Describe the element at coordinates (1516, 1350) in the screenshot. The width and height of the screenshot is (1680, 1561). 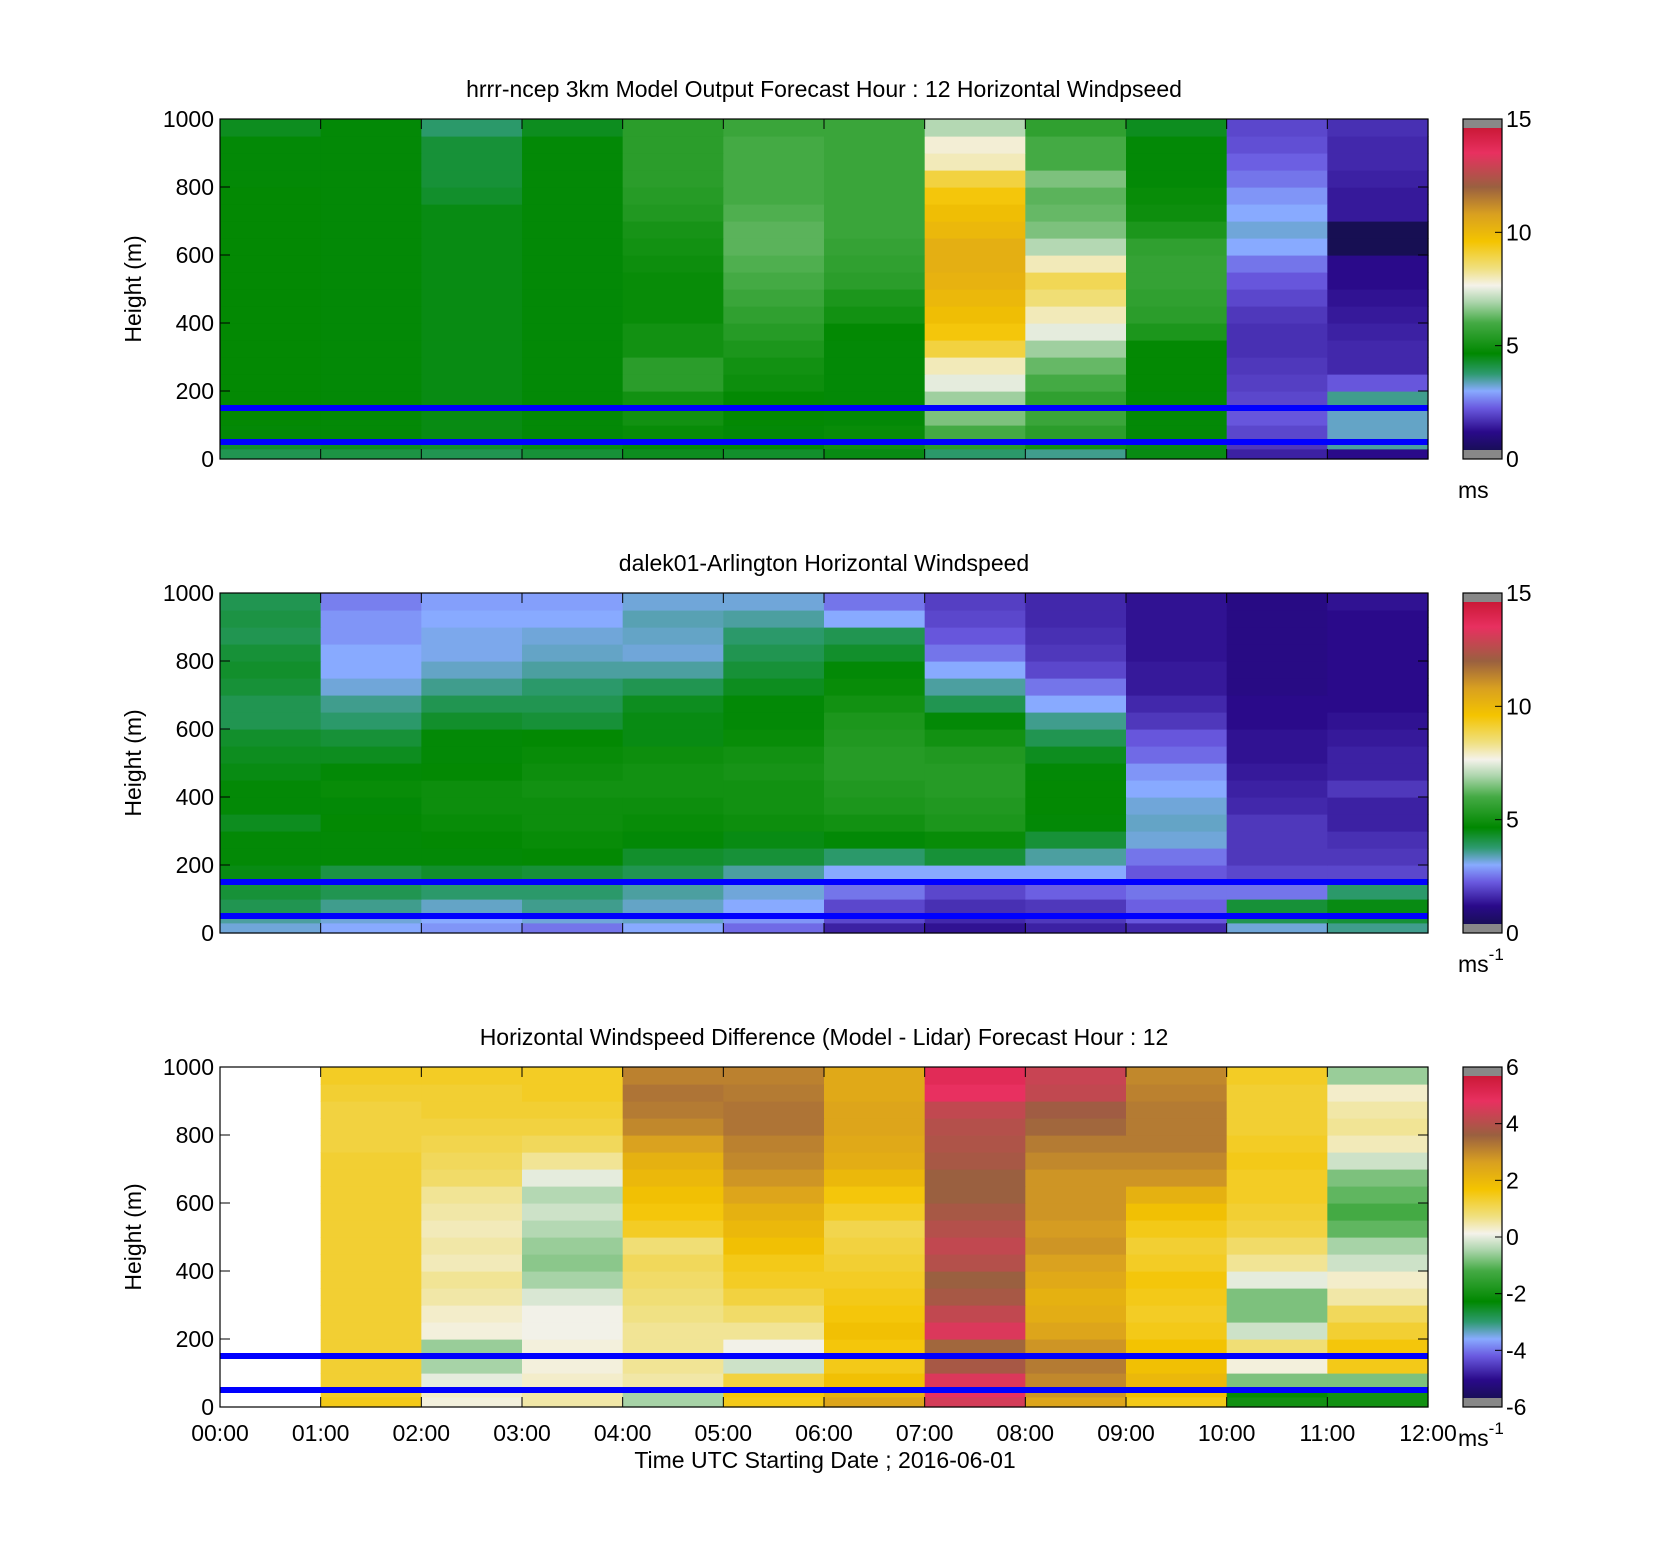
I see `colorbar-tick-label: -4` at that location.